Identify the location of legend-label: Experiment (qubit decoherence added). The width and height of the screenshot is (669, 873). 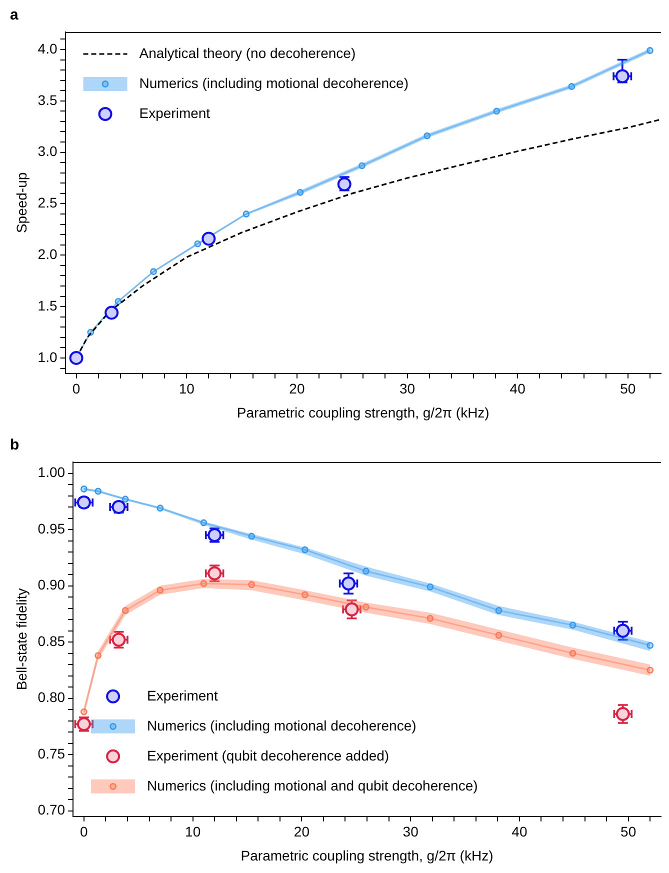
(268, 755).